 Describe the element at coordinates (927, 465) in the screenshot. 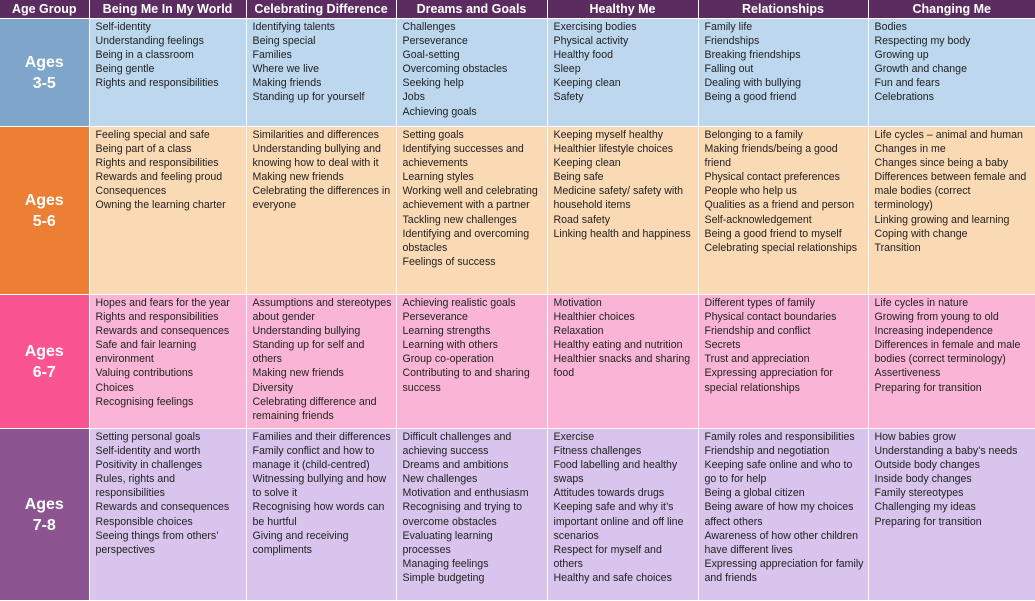

I see `topic-item: Outside body changes` at that location.